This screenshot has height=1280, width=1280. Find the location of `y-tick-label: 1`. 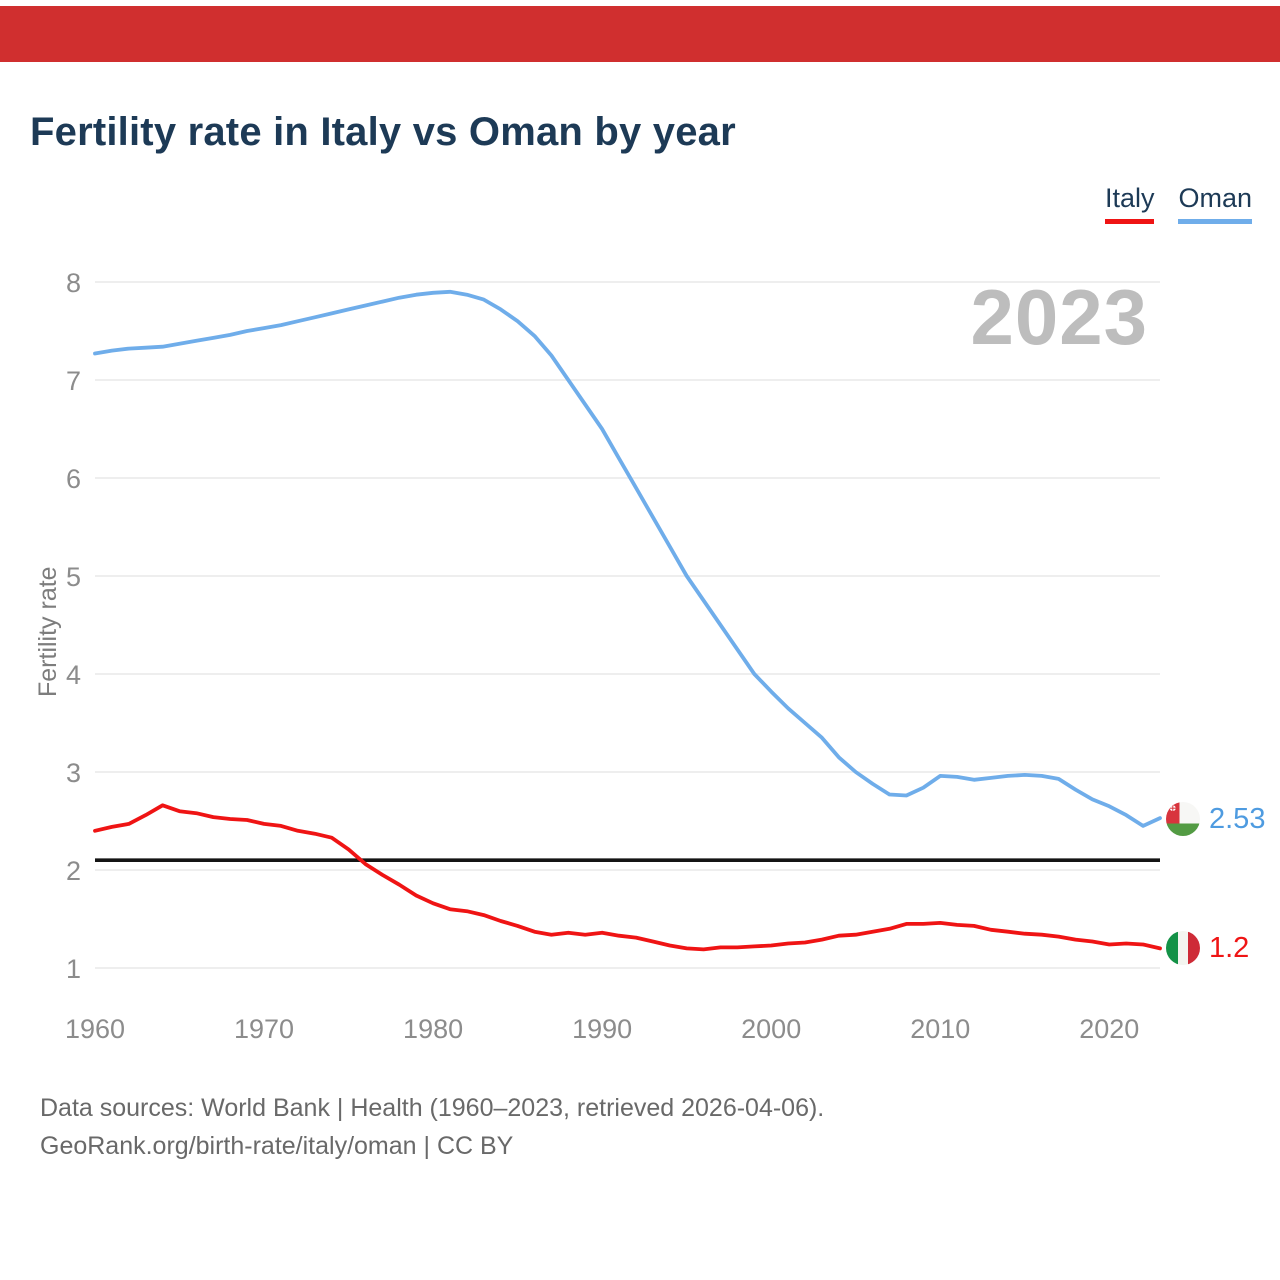

y-tick-label: 1 is located at coordinates (73, 969).